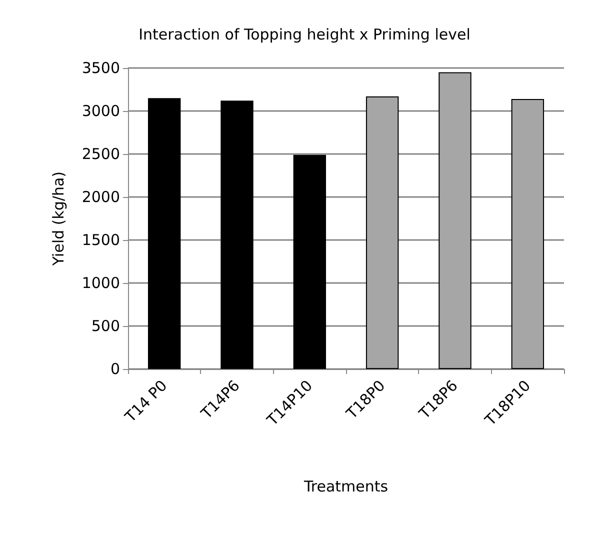  Describe the element at coordinates (105, 326) in the screenshot. I see `y-tick-label: 500` at that location.